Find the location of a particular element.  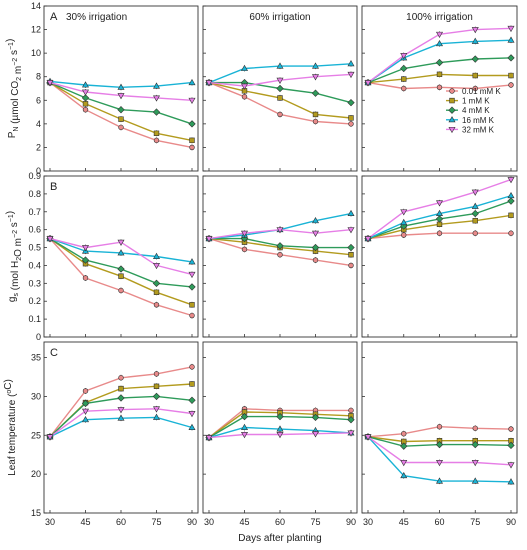

legend-entry-2: 1 mM K is located at coordinates (476, 101).